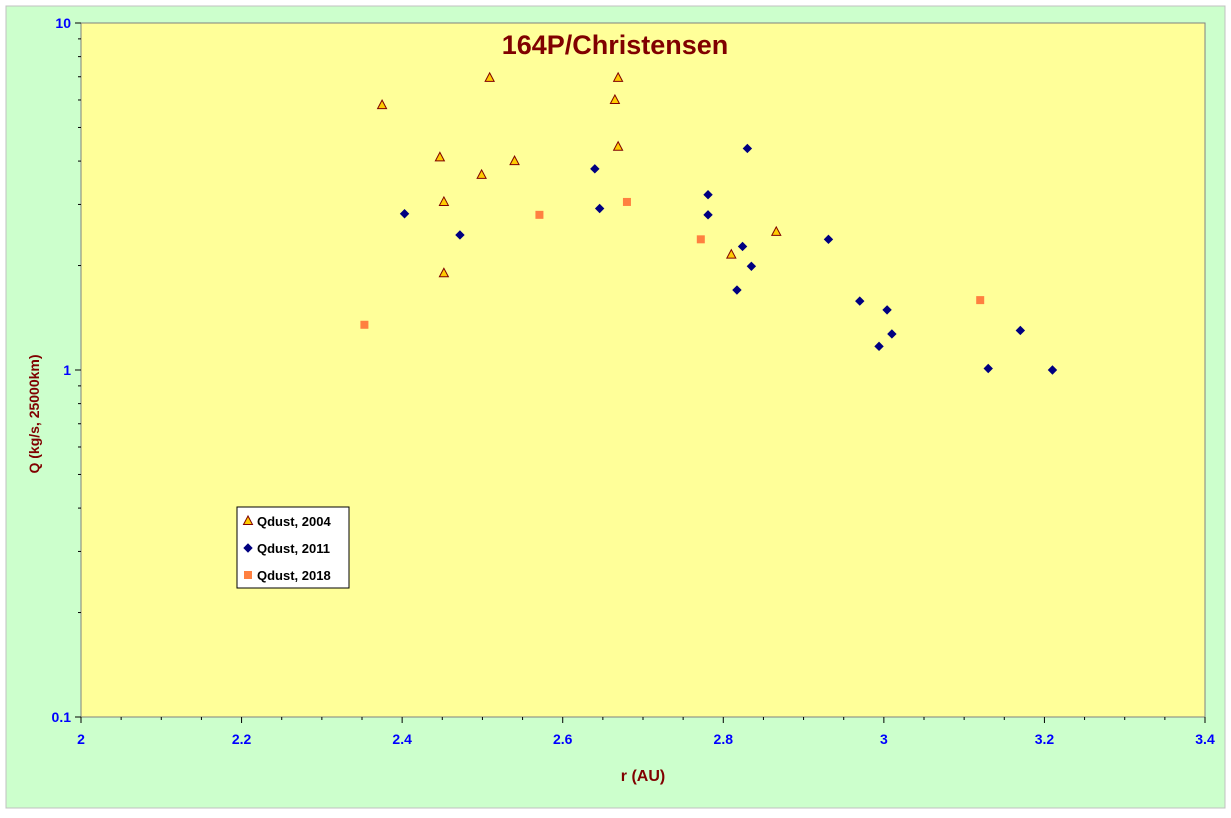  Describe the element at coordinates (294, 575) in the screenshot. I see `legend-label: Qdust, 2018` at that location.